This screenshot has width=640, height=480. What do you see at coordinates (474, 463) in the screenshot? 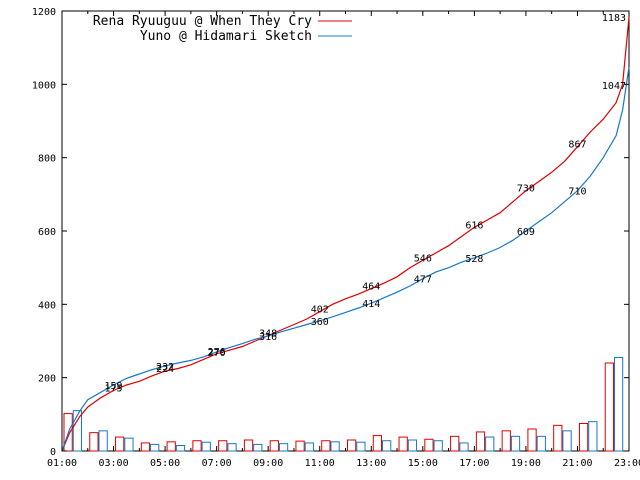
I see `x-tick-label: 17:00` at bounding box center [474, 463].